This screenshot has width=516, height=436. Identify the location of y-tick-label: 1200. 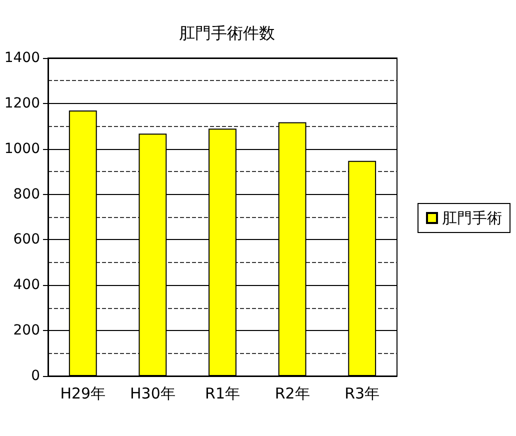
(22, 103).